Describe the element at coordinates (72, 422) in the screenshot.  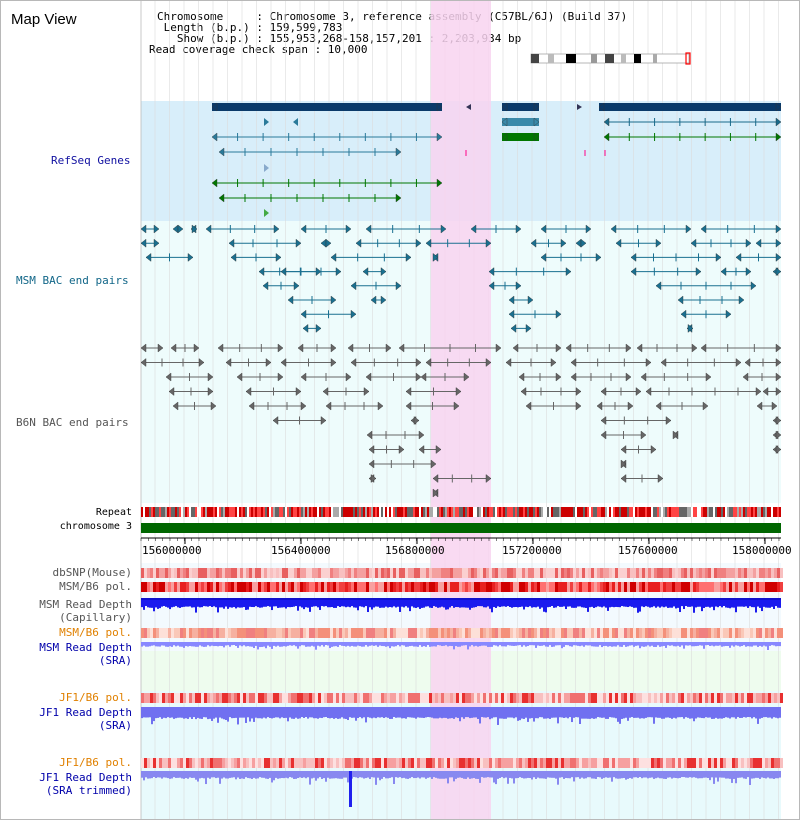
I see `b6n-bac-label: B6N BAC end pairs` at that location.